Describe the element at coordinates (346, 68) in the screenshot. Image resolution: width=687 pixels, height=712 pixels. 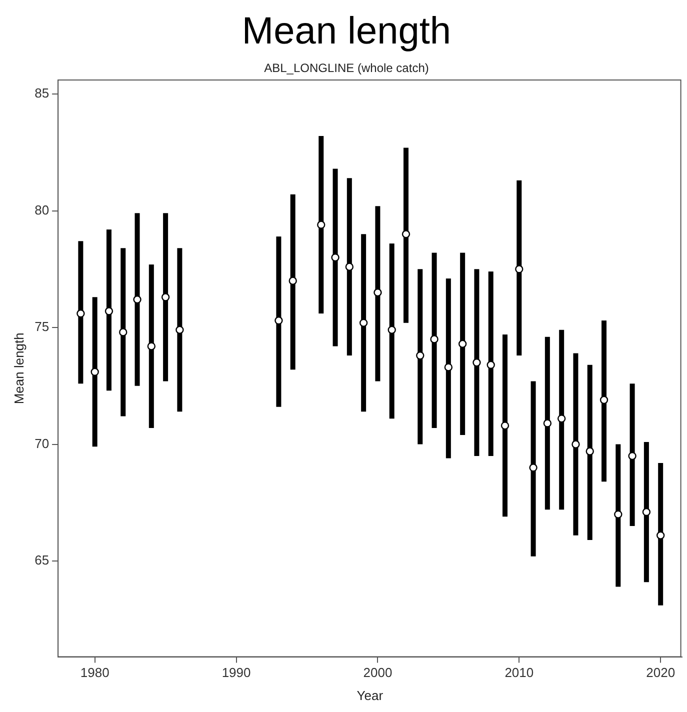
I see `chart-subtitle: ABL_LONGLINE (whole catch)` at that location.